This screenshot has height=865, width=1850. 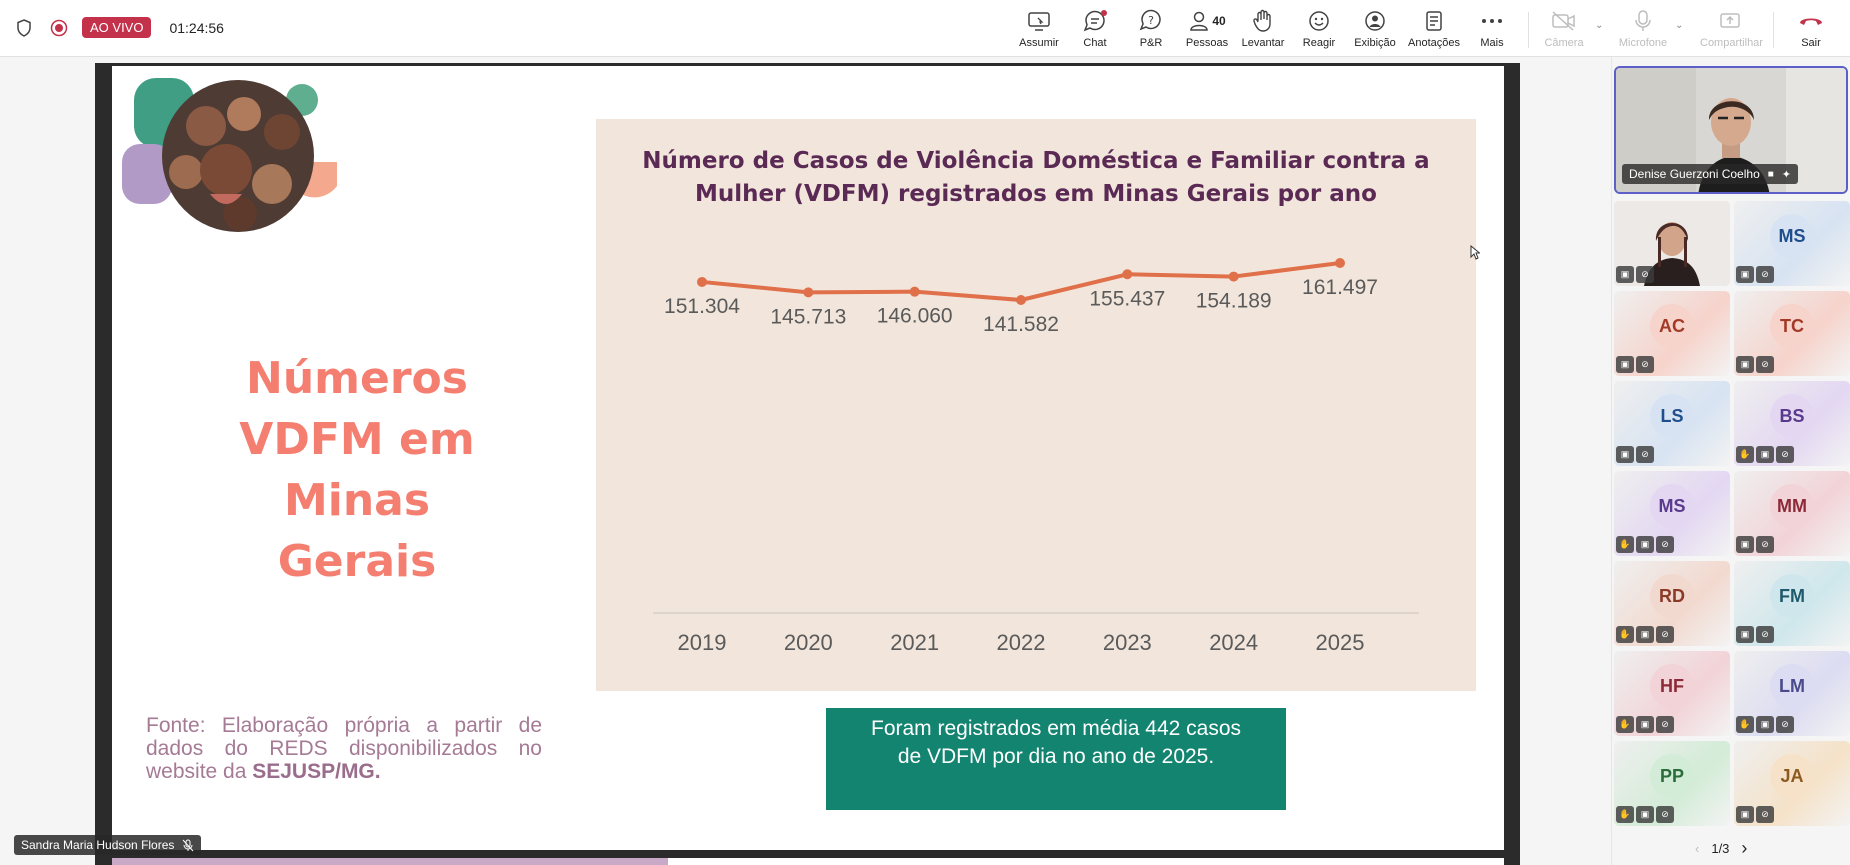 I want to click on camera-options-chevron-down-icon: ⌄, so click(x=1599, y=25).